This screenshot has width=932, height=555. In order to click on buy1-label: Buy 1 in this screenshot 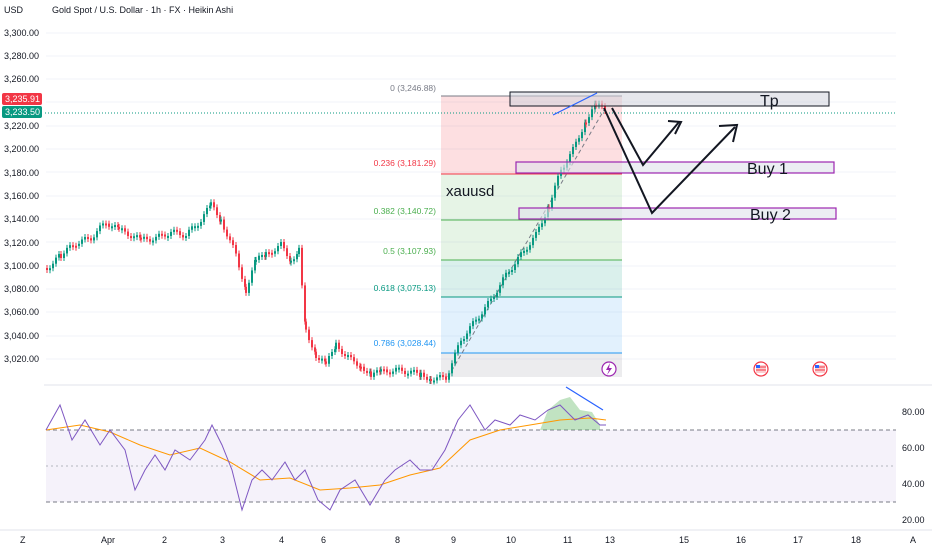, I will do `click(767, 169)`.